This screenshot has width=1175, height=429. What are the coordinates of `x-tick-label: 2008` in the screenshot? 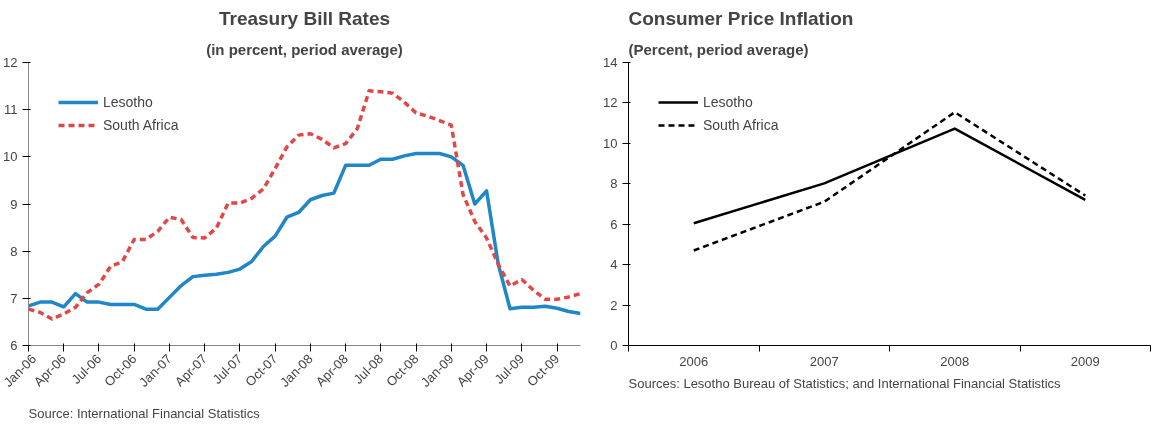 It's located at (955, 361).